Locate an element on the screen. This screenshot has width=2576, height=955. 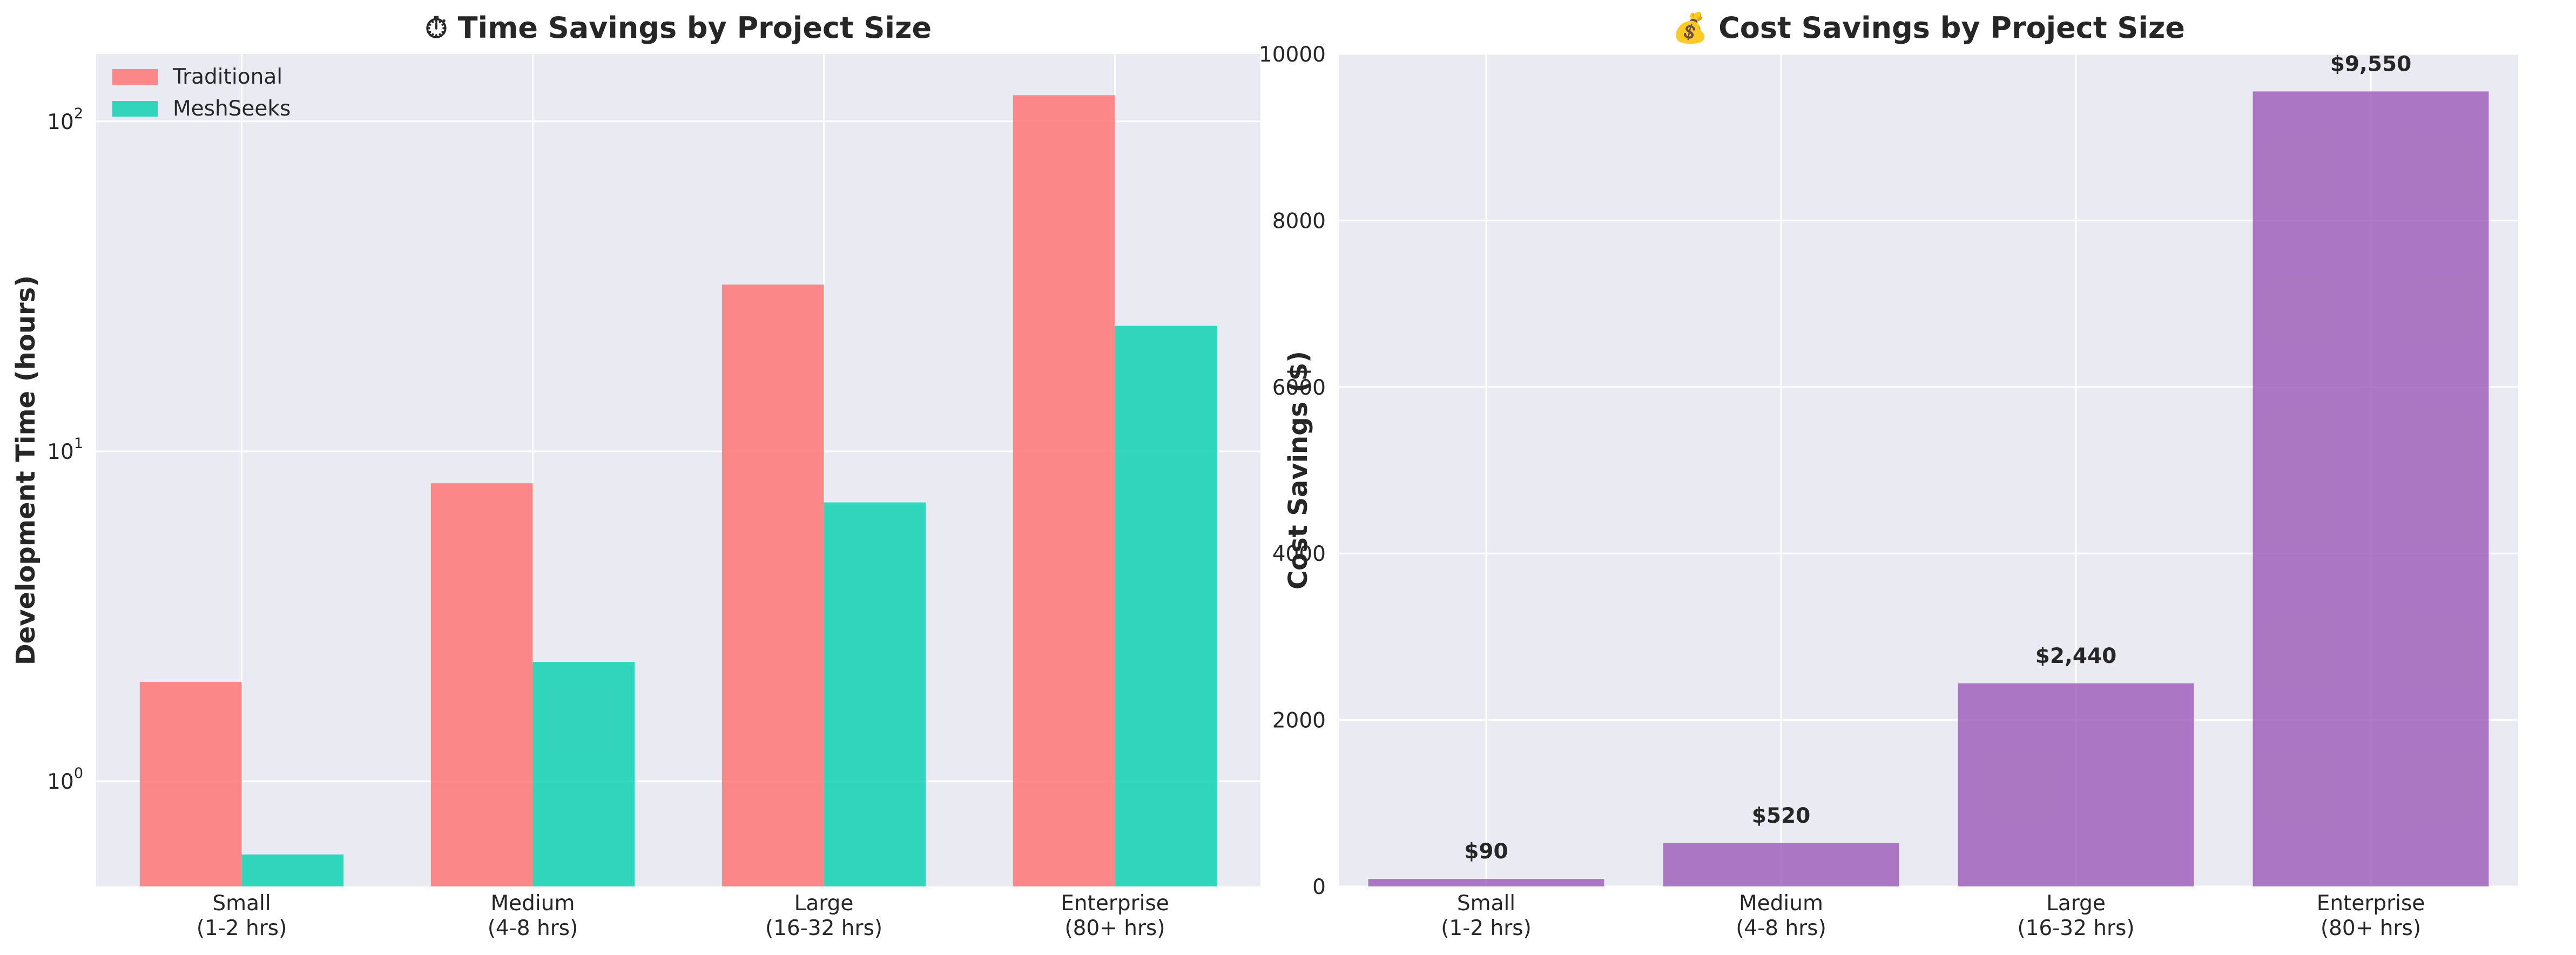
y-tick-label: 10² is located at coordinates (65, 119).